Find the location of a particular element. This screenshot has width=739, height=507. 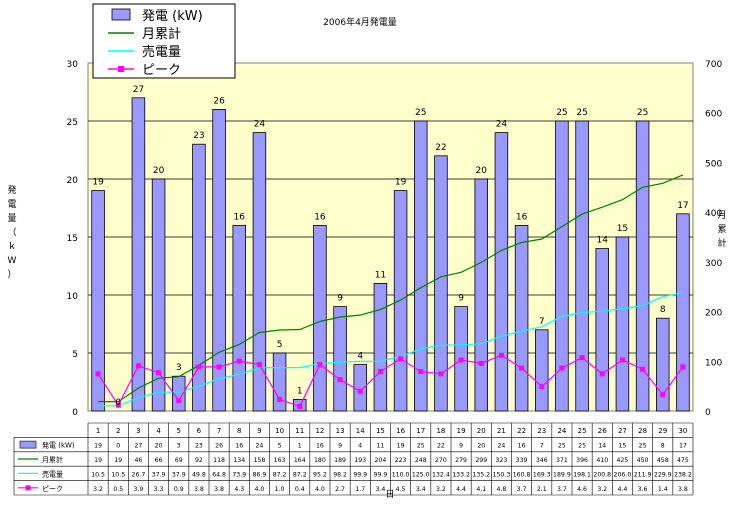

y2-tick-label: 400 is located at coordinates (713, 214).